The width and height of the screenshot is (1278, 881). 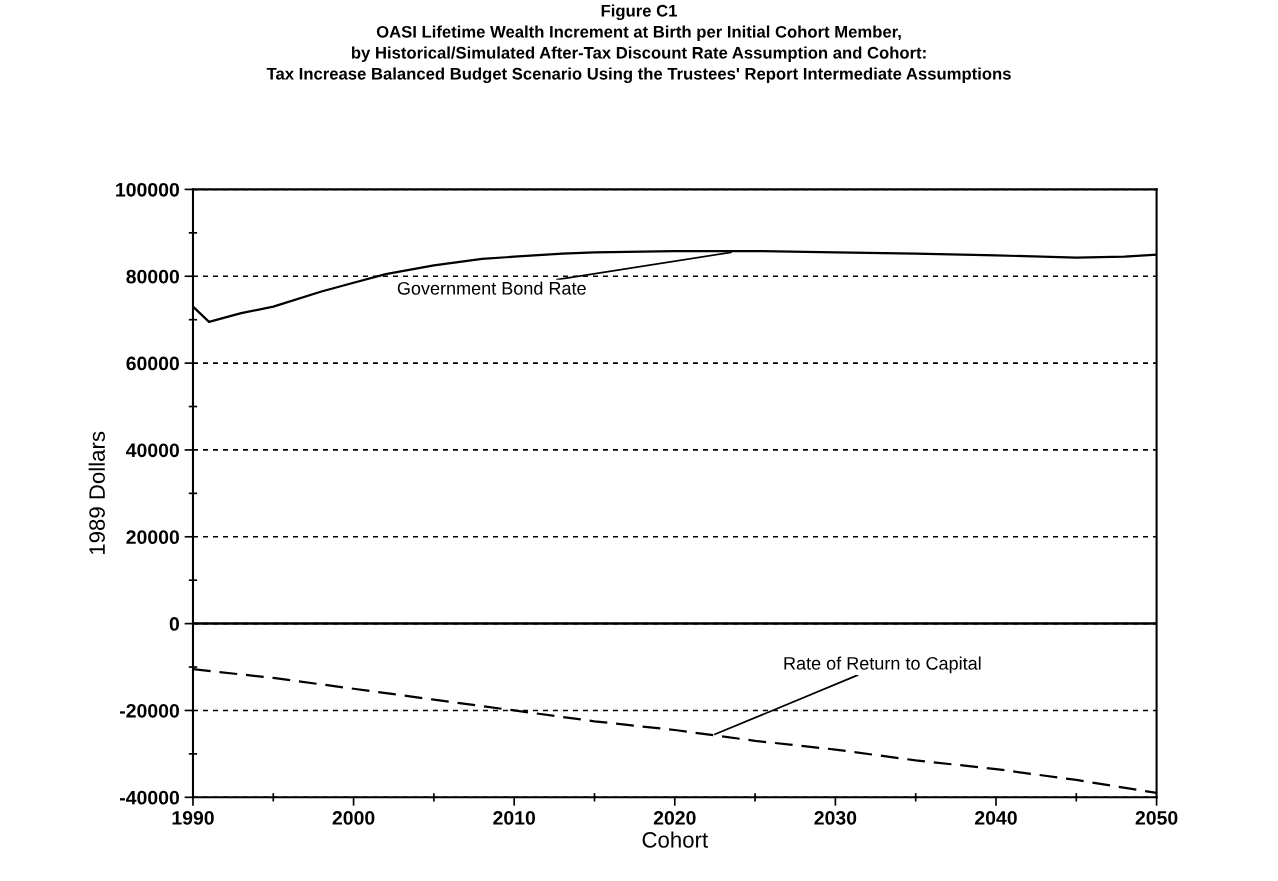 I want to click on x-tick-label: 2050, so click(x=1156, y=818).